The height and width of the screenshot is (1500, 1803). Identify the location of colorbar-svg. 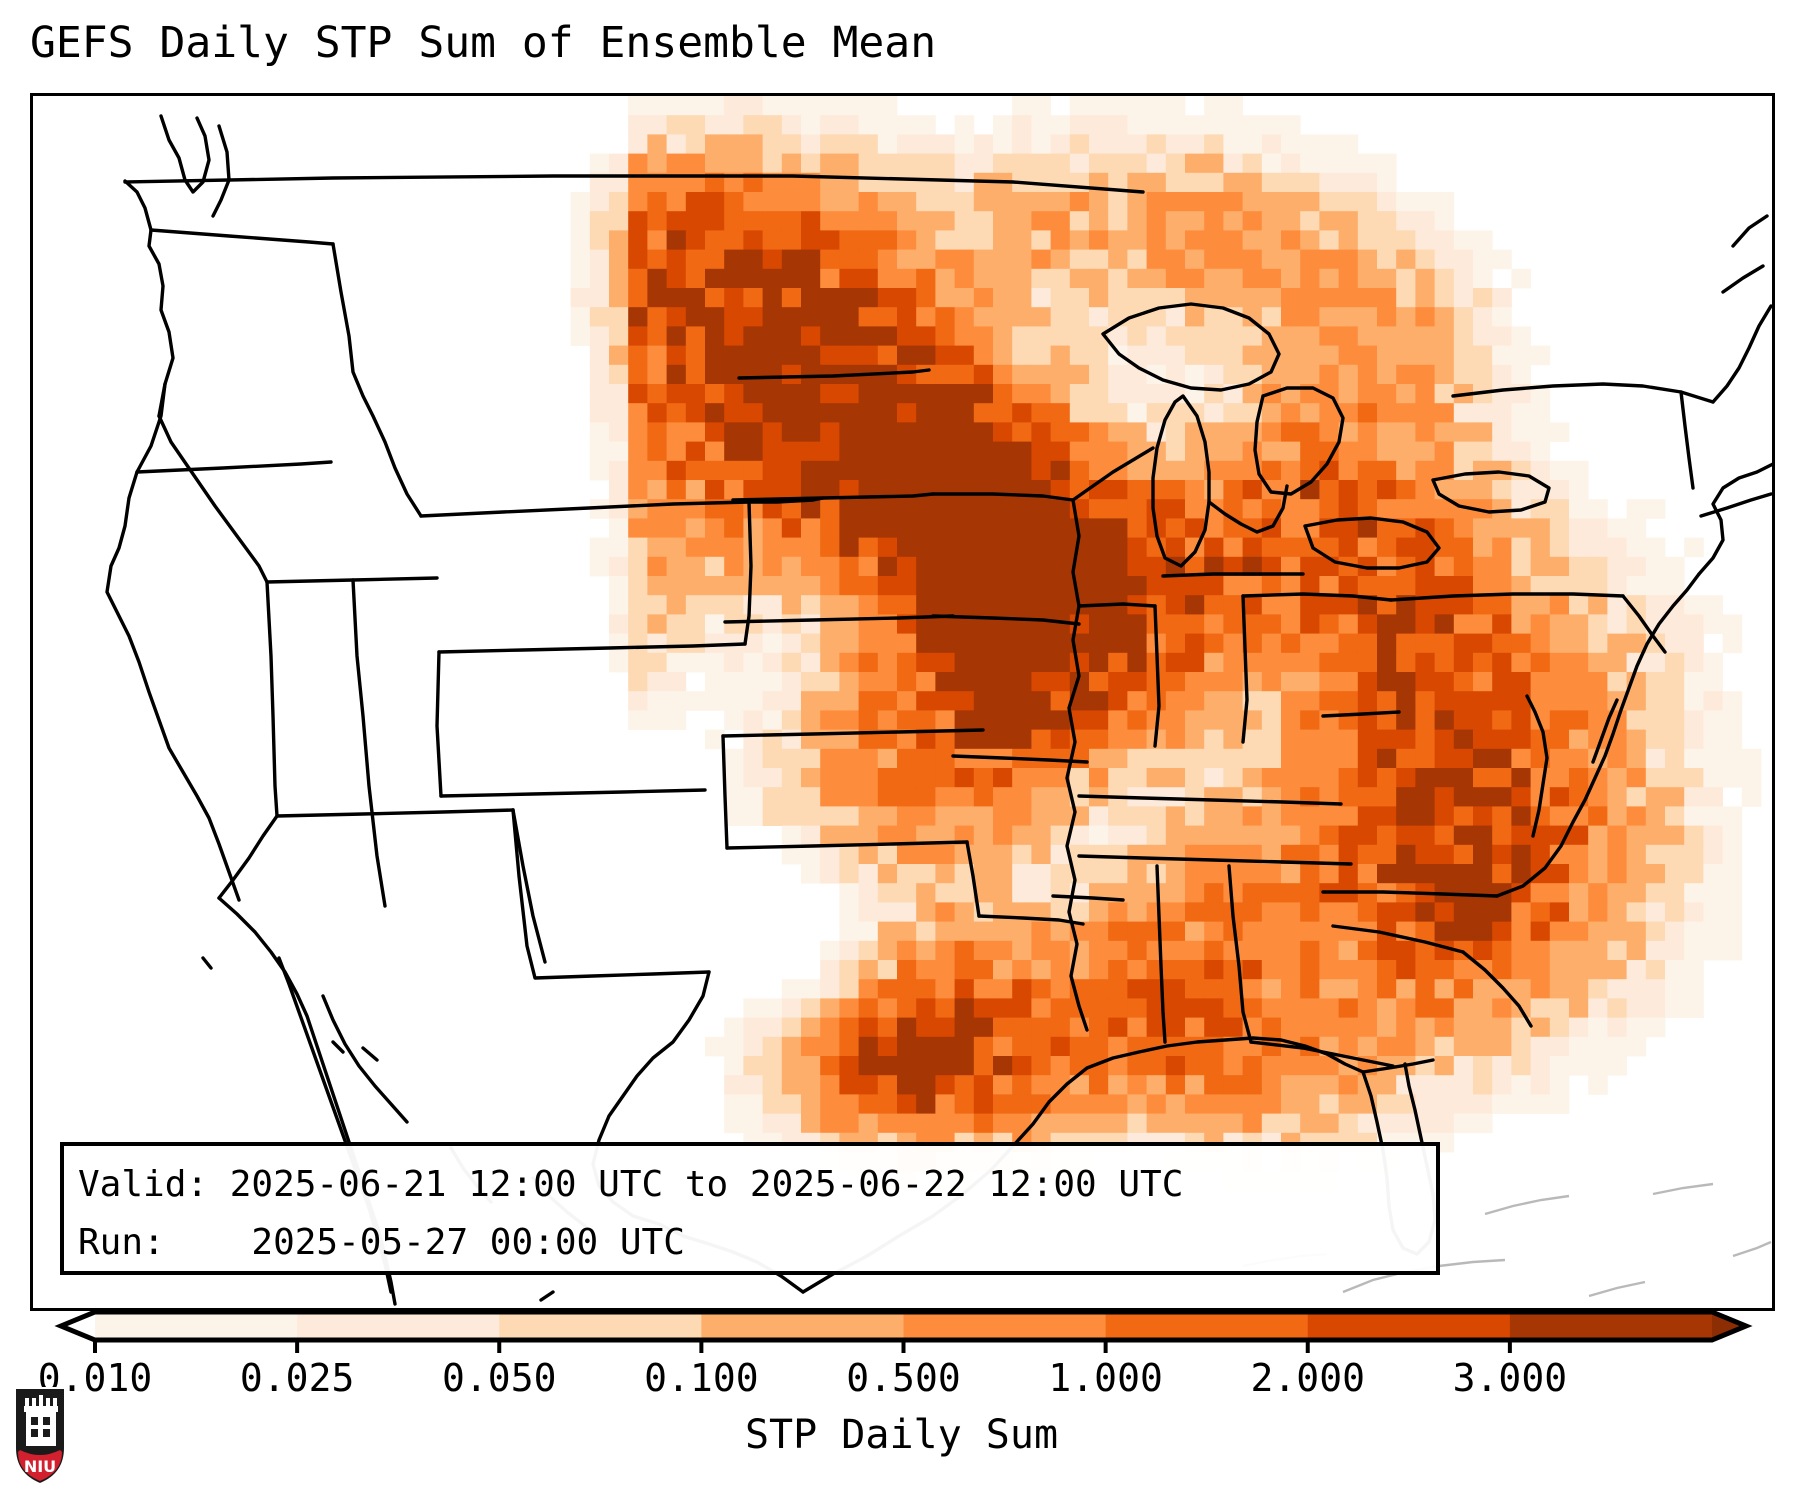
(903, 1331).